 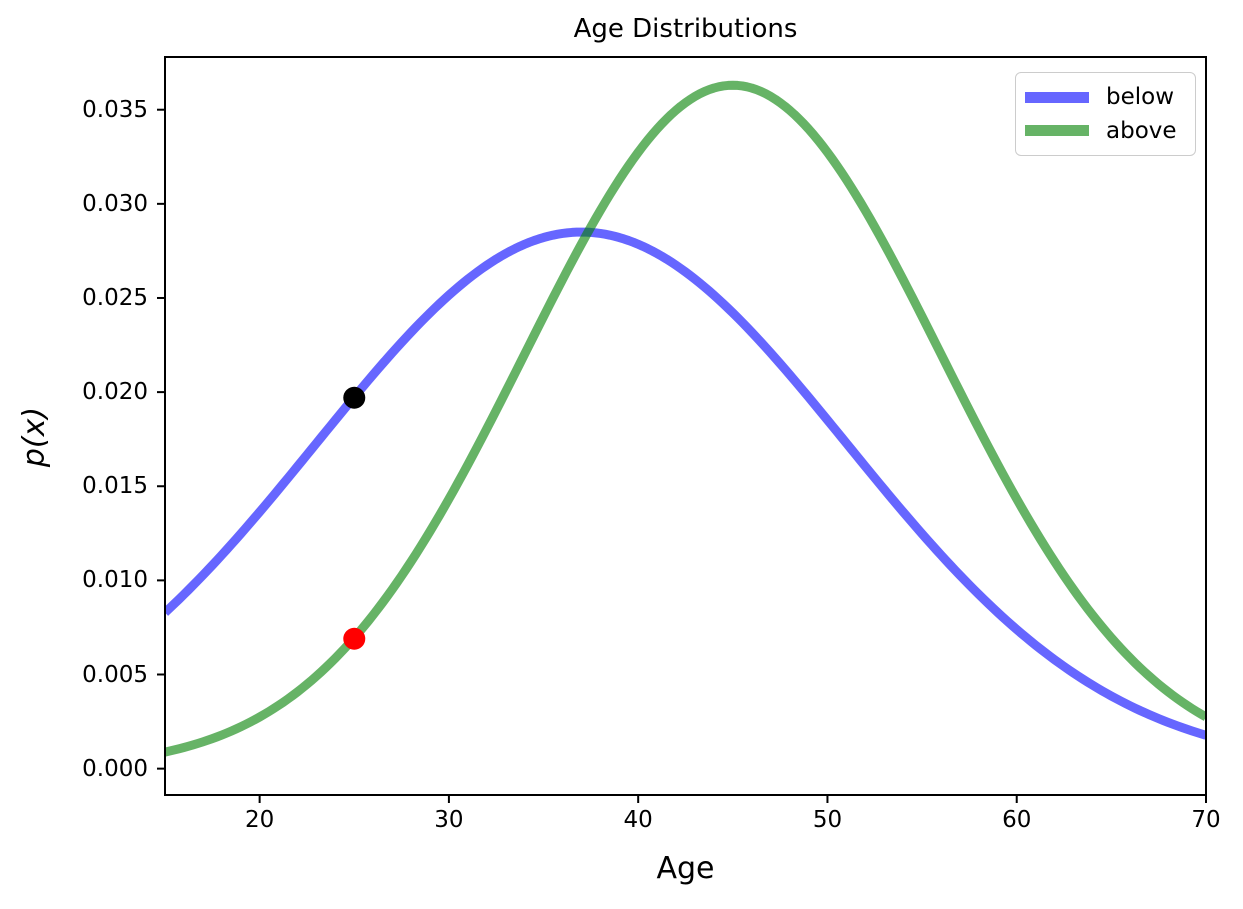 What do you see at coordinates (115, 109) in the screenshot?
I see `y-tick-label: 0.035` at bounding box center [115, 109].